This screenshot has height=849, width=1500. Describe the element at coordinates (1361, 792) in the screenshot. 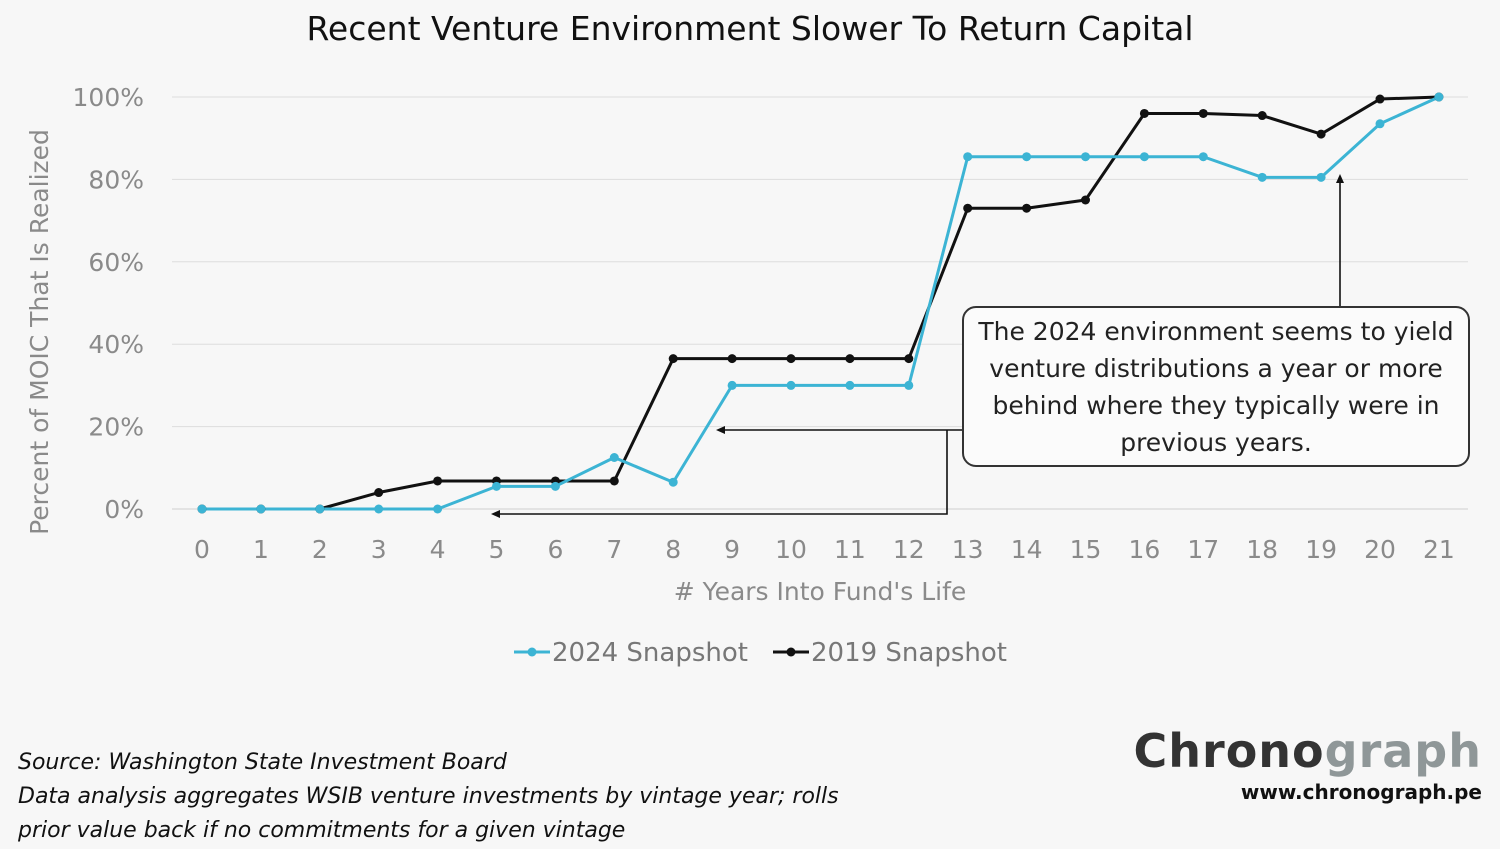

I see `logo-url: www.chronograph.pe` at that location.